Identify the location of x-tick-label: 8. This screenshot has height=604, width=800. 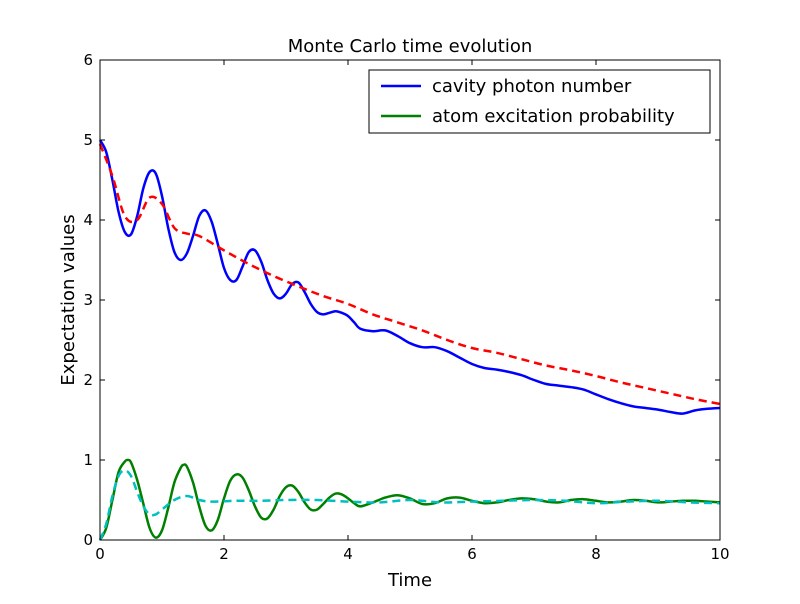
(596, 554).